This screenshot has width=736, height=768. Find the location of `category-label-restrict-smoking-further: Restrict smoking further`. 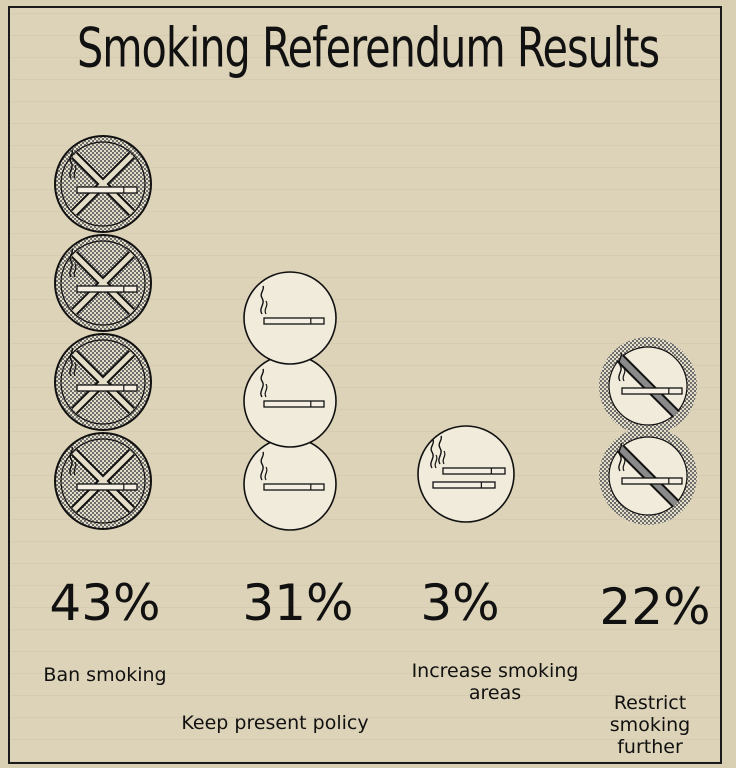

category-label-restrict-smoking-further: Restrict smoking further is located at coordinates (650, 725).